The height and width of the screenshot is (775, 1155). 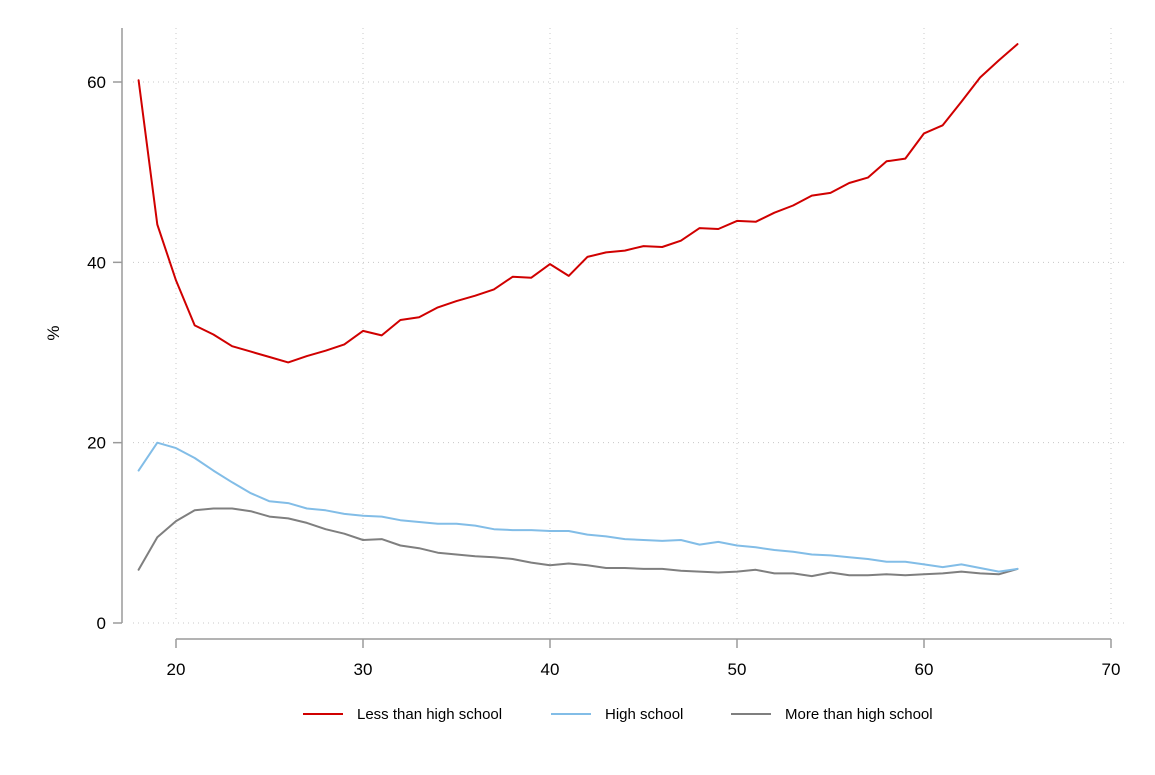 I want to click on x-tick-label: 70, so click(x=1111, y=669).